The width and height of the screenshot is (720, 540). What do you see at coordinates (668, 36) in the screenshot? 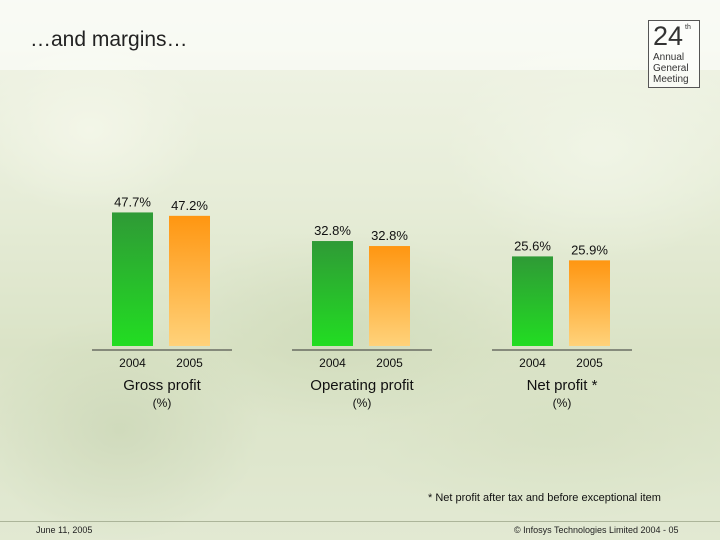
I see `logo-number: 24` at bounding box center [668, 36].